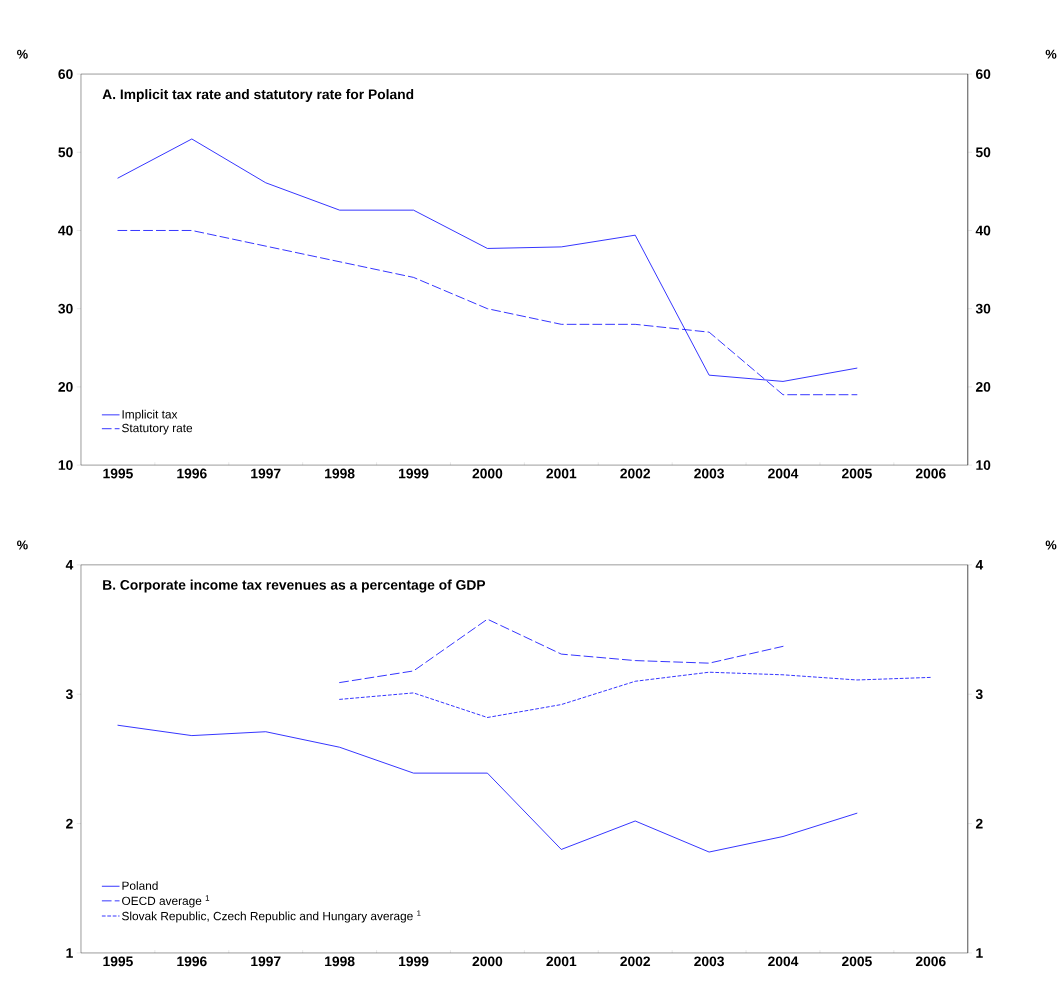 Image resolution: width=1060 pixels, height=997 pixels. I want to click on y-tick-label: 50, so click(65, 152).